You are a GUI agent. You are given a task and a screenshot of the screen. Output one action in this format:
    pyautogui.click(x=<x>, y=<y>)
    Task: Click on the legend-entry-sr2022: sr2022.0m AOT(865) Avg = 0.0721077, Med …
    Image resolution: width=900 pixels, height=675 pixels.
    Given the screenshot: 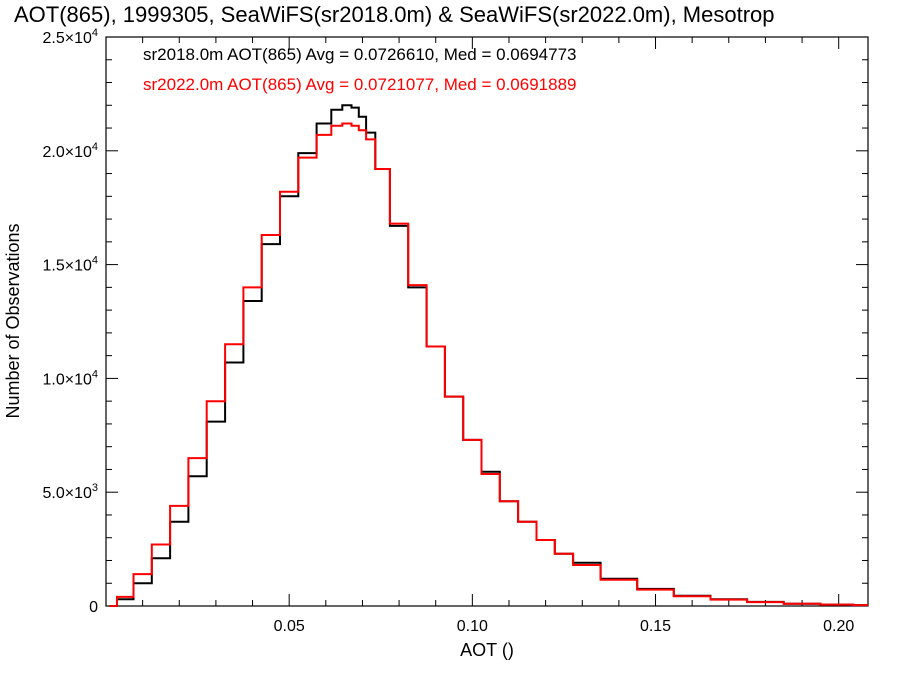 What is the action you would take?
    pyautogui.click(x=360, y=84)
    